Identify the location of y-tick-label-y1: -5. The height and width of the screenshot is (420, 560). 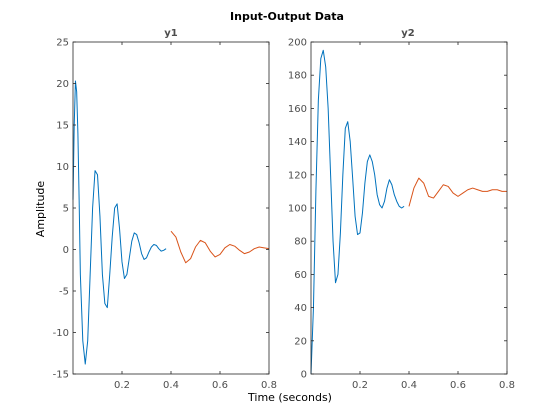
(64, 292).